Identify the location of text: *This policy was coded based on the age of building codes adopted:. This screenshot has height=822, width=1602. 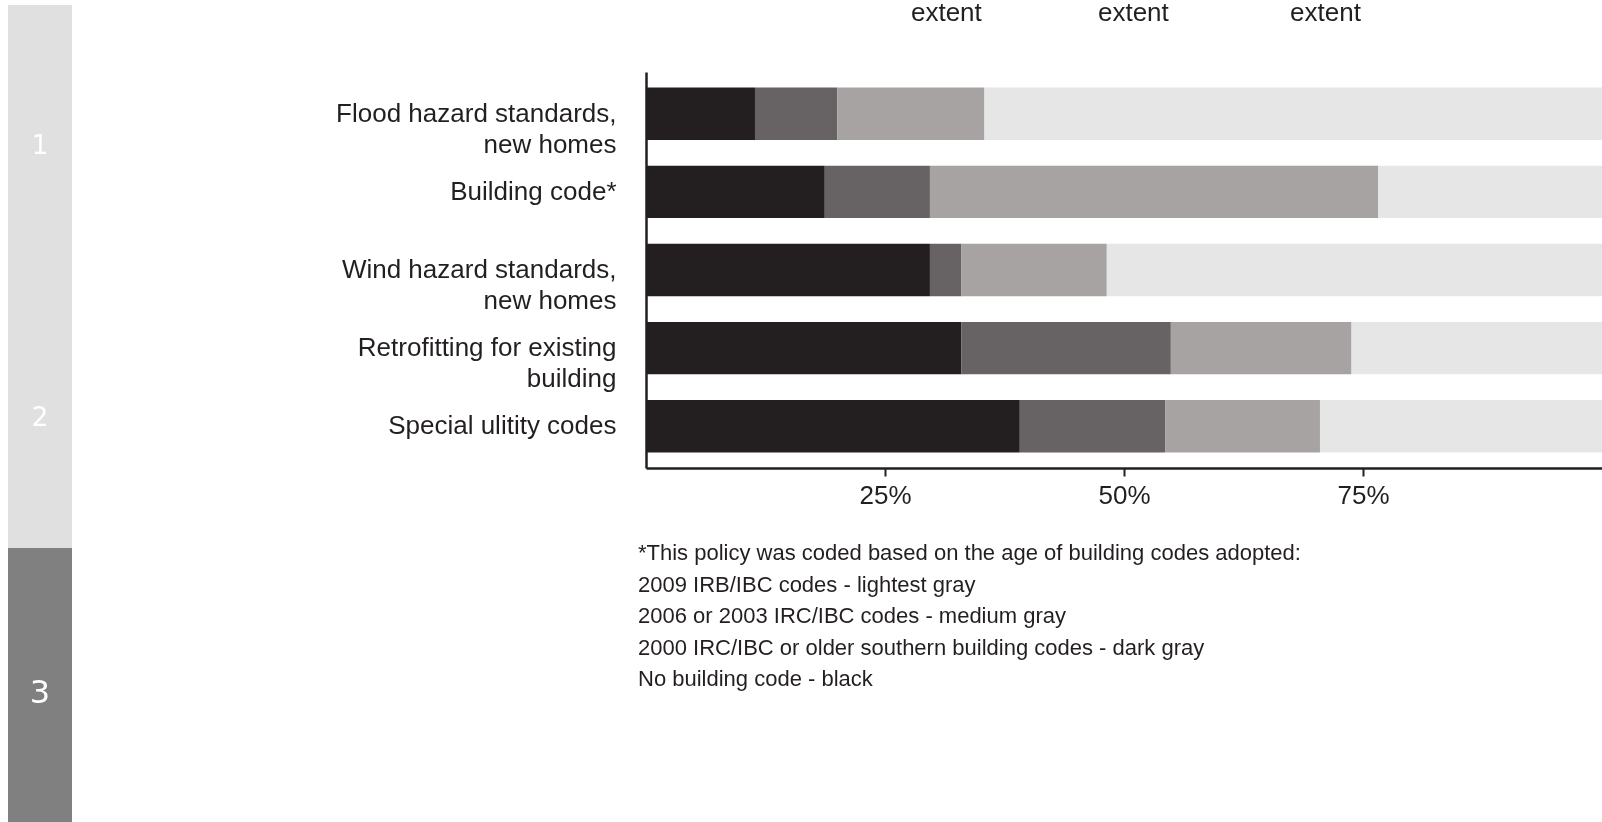
(969, 552).